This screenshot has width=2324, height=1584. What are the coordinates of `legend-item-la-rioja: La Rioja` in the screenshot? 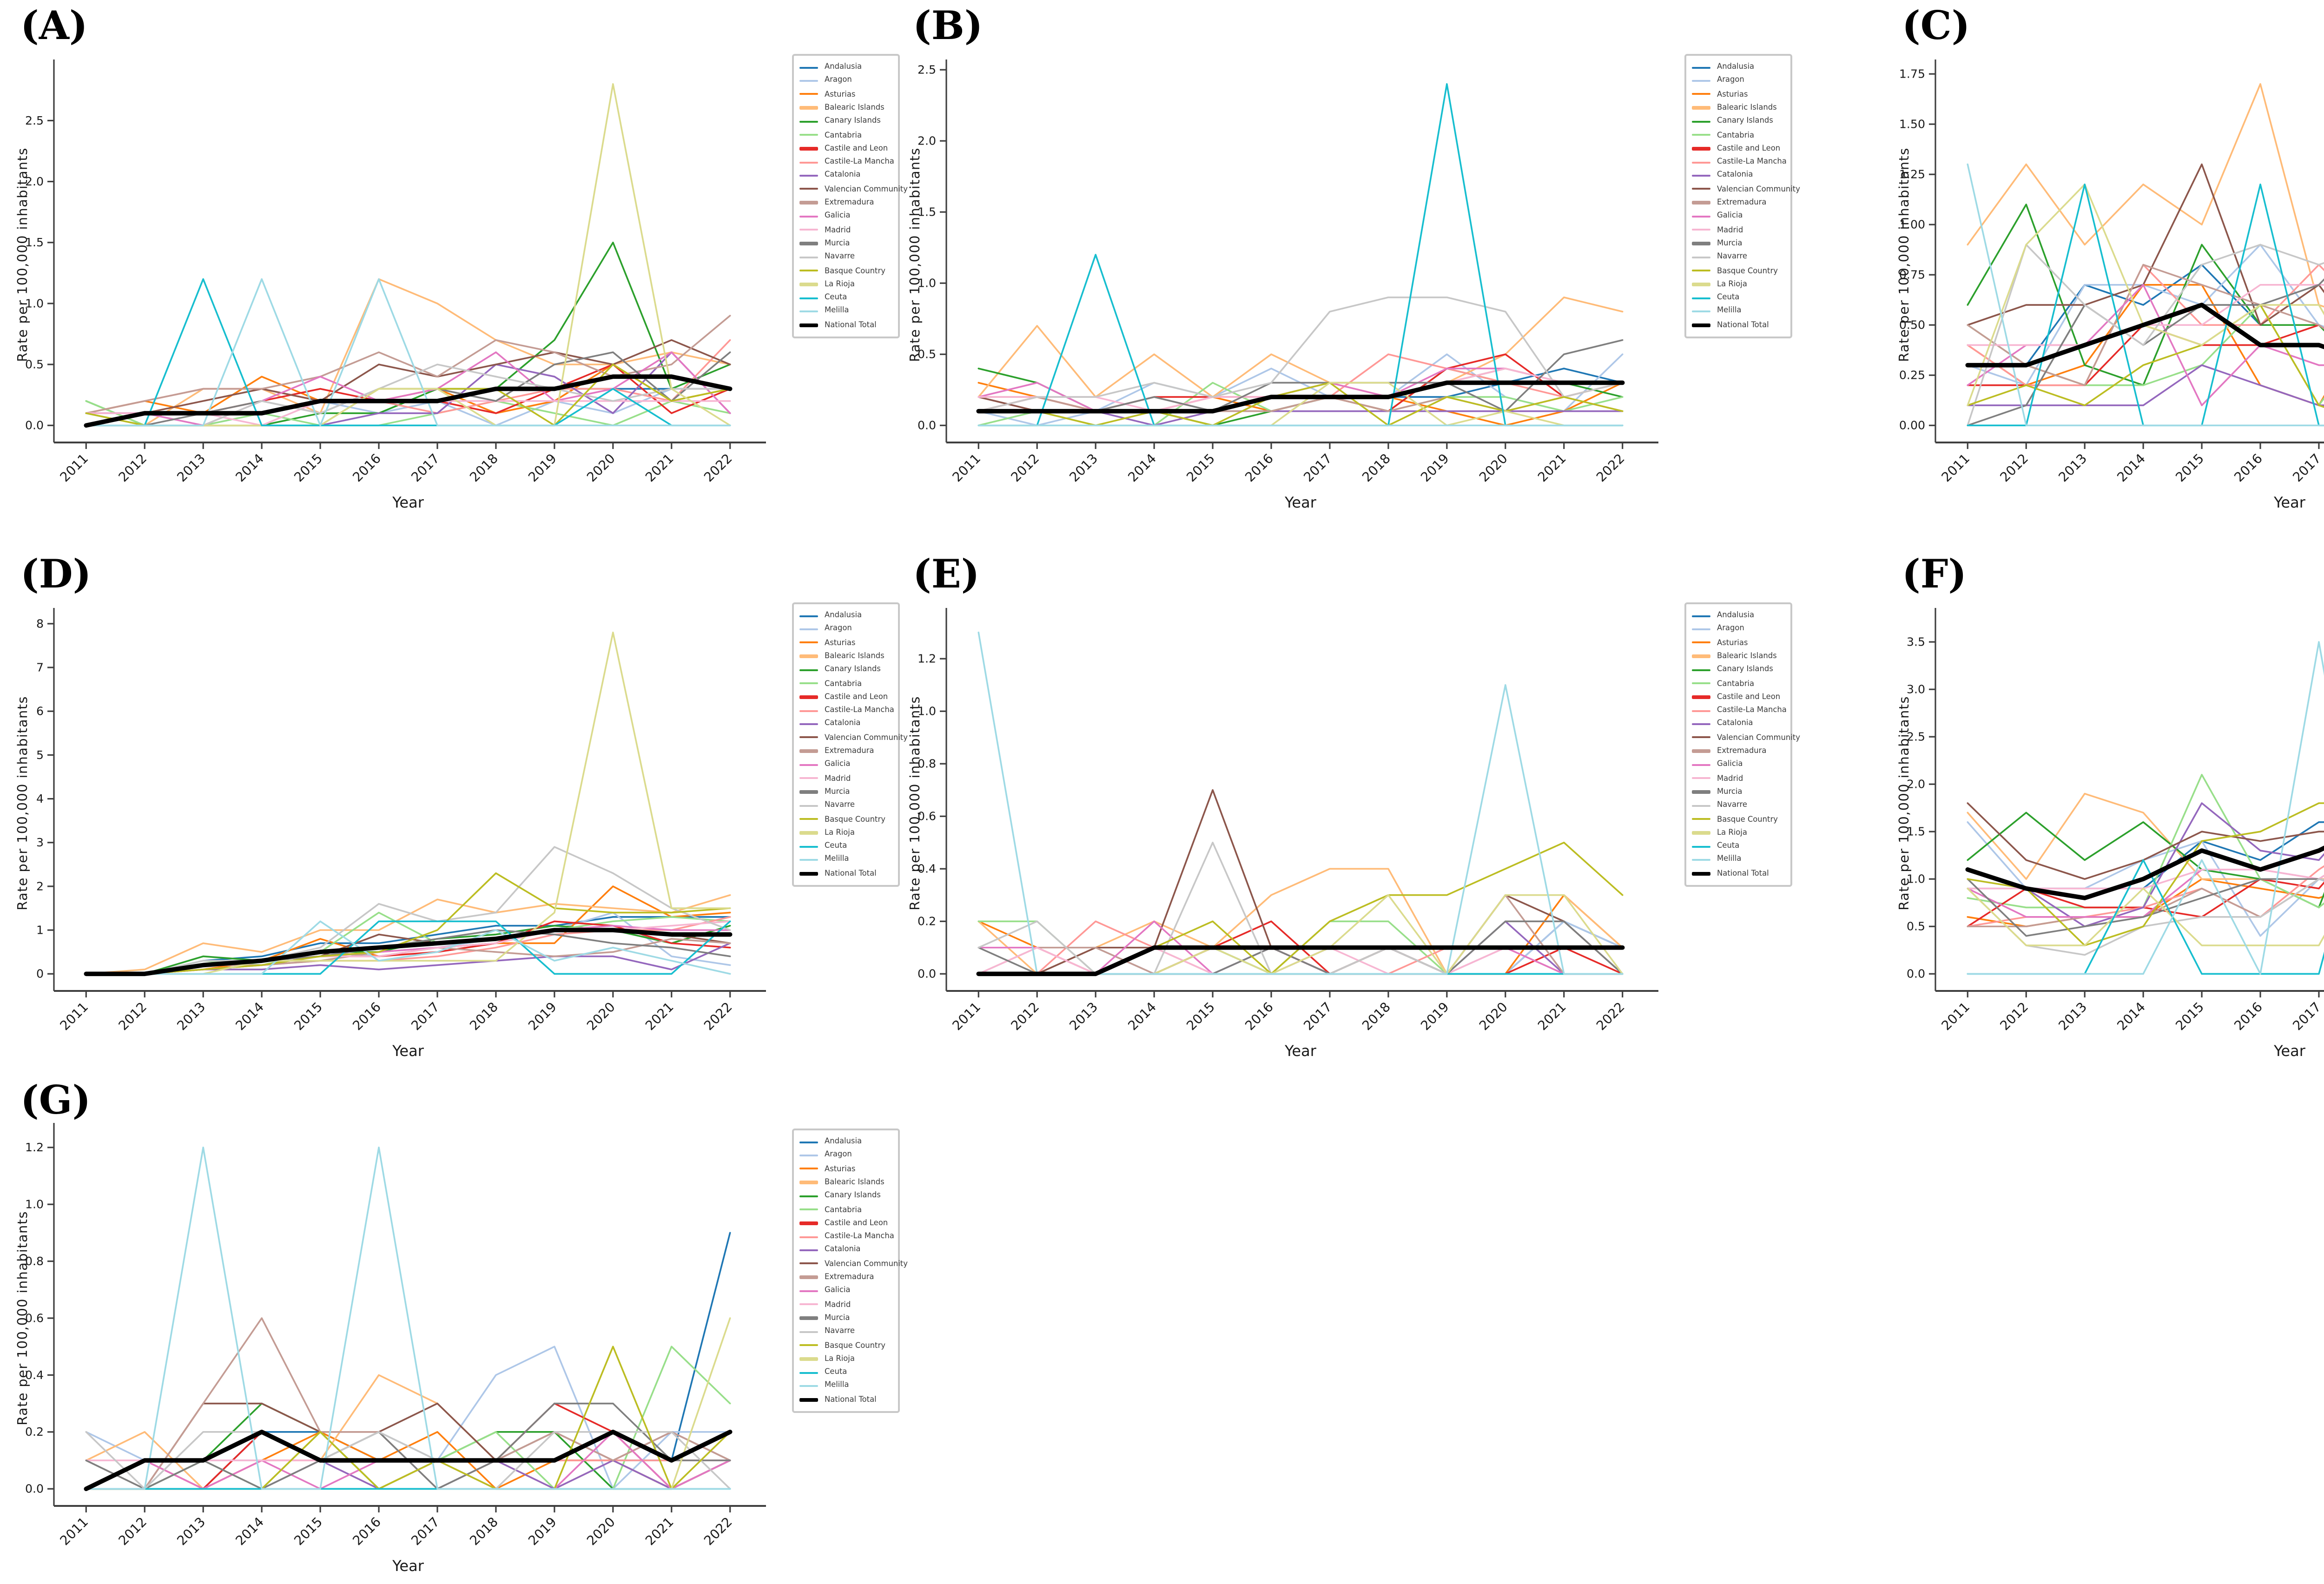 It's located at (846, 1359).